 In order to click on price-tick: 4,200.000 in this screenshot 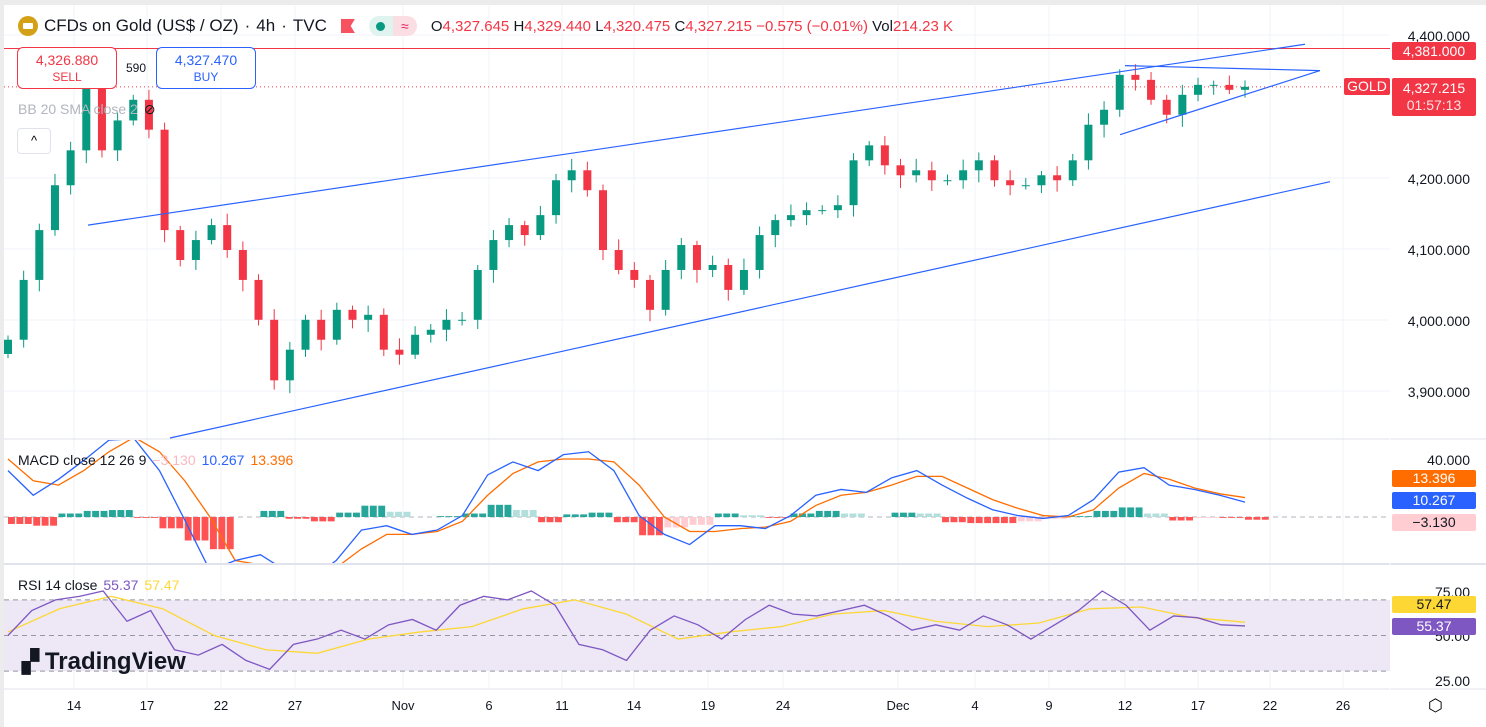, I will do `click(1438, 179)`.